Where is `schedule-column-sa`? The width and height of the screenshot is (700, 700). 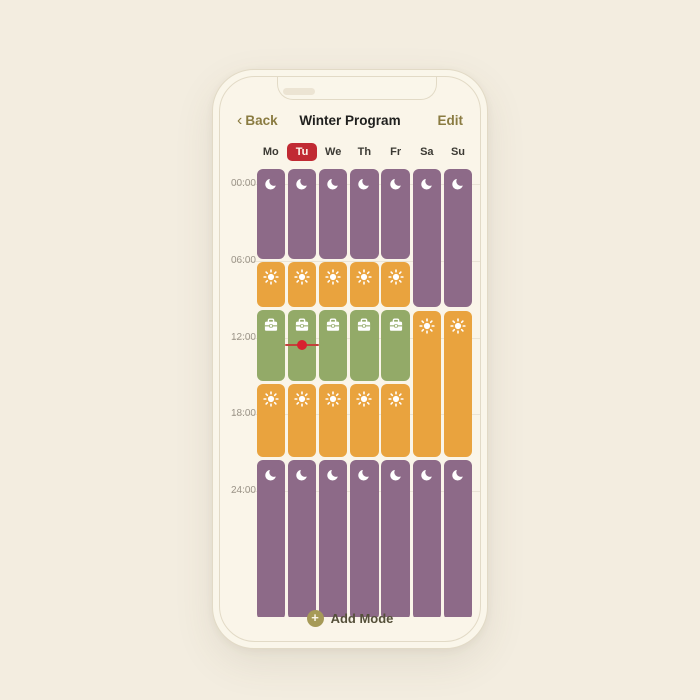
schedule-column-sa is located at coordinates (427, 393).